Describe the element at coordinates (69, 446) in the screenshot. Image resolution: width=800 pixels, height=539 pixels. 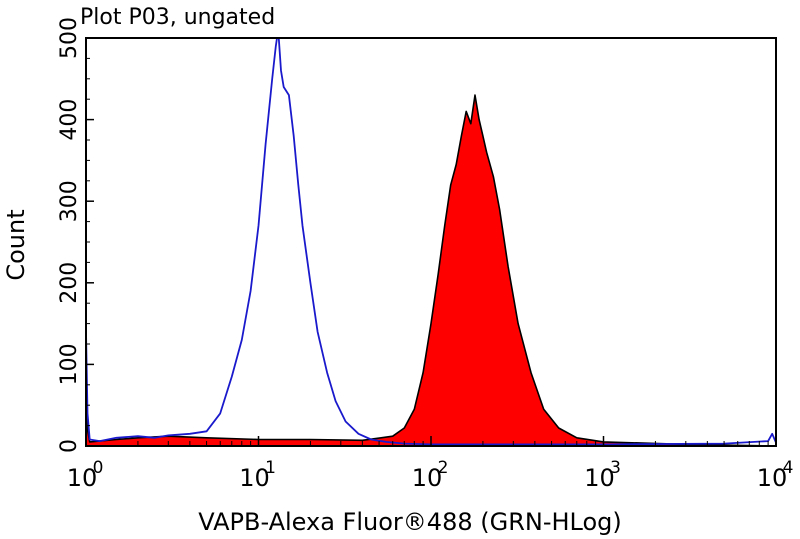
I see `y-tick-label: 0` at that location.